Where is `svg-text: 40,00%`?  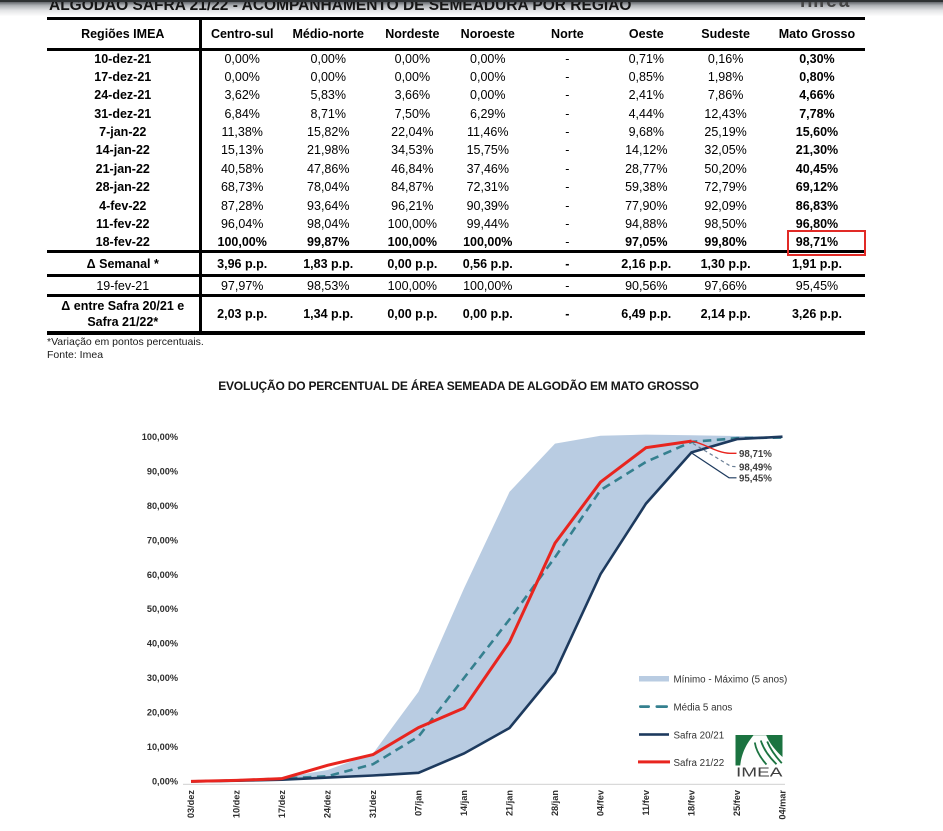
svg-text: 40,00% is located at coordinates (162, 644).